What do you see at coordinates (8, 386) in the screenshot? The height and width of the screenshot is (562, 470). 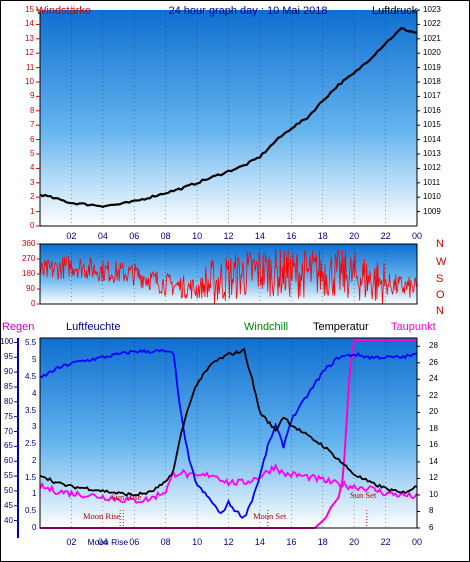 I see `humidity-tick-label: 85` at bounding box center [8, 386].